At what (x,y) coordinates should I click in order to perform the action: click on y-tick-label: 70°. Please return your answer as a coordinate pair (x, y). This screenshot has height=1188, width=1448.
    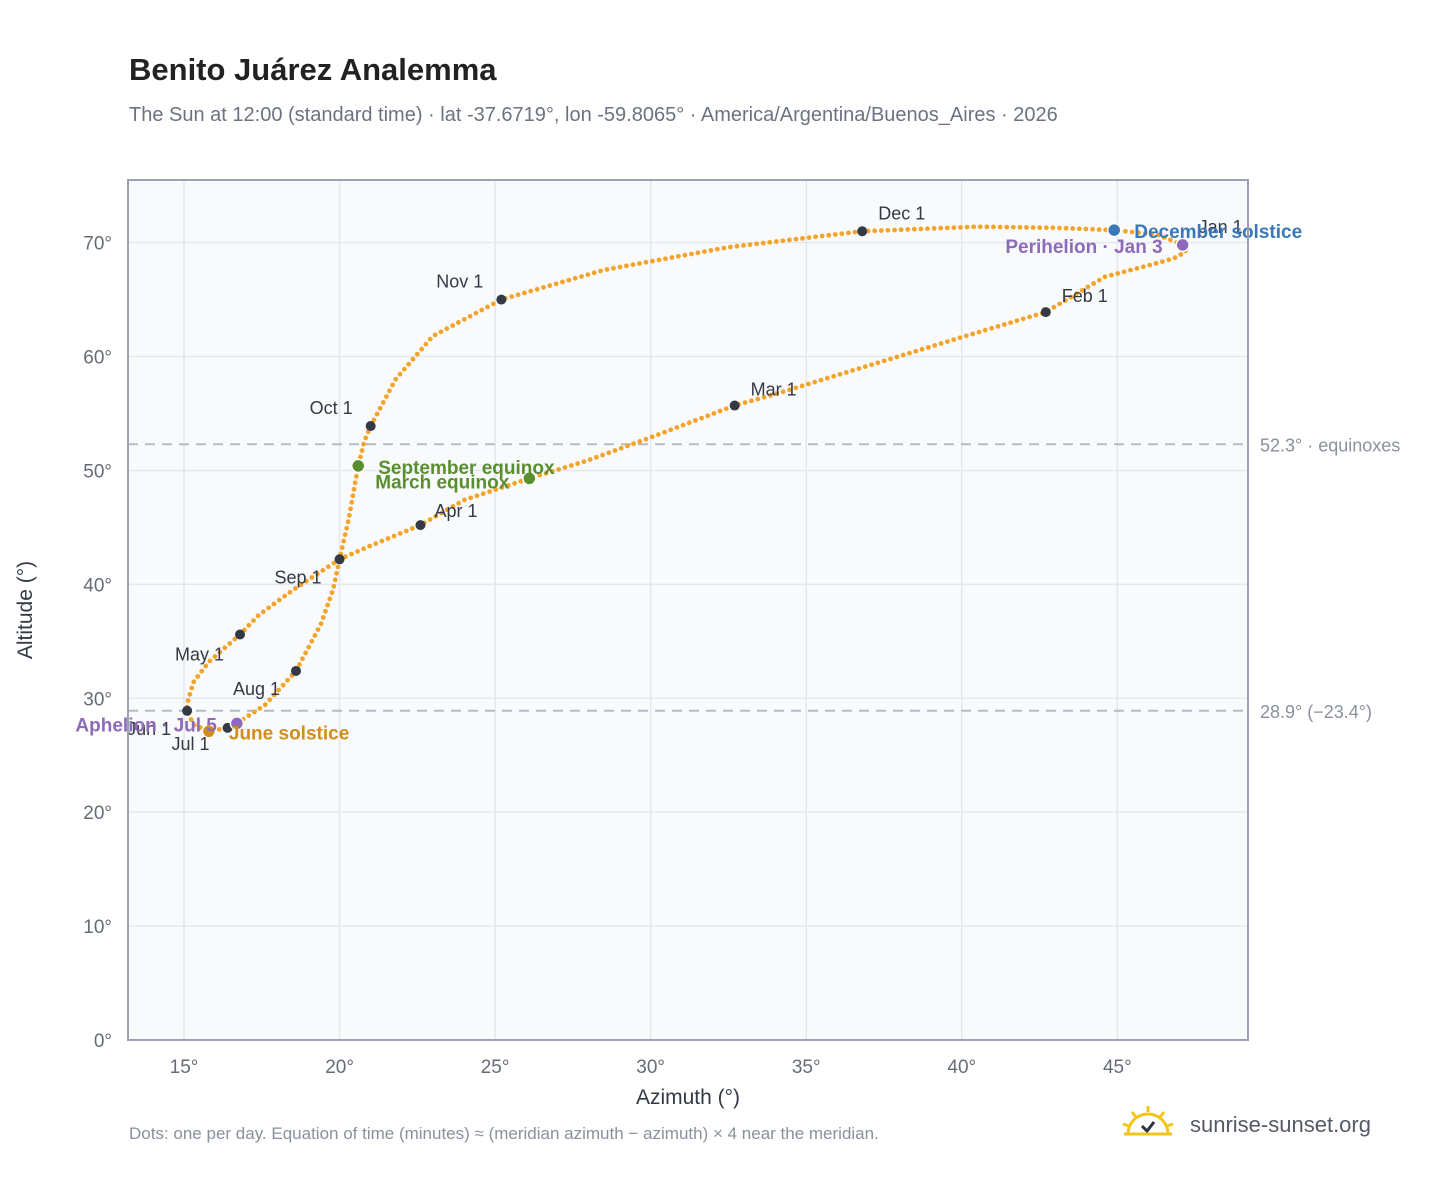
    Looking at the image, I should click on (97, 244).